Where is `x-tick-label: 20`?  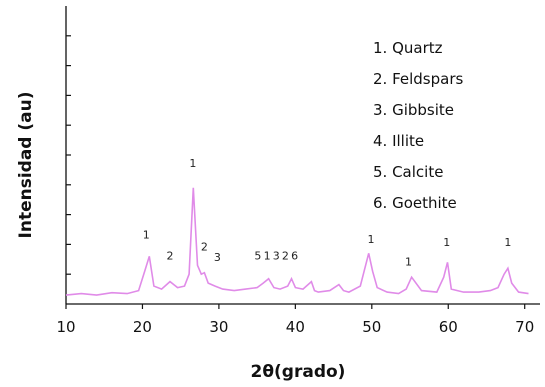 x-tick-label: 20 is located at coordinates (142, 327).